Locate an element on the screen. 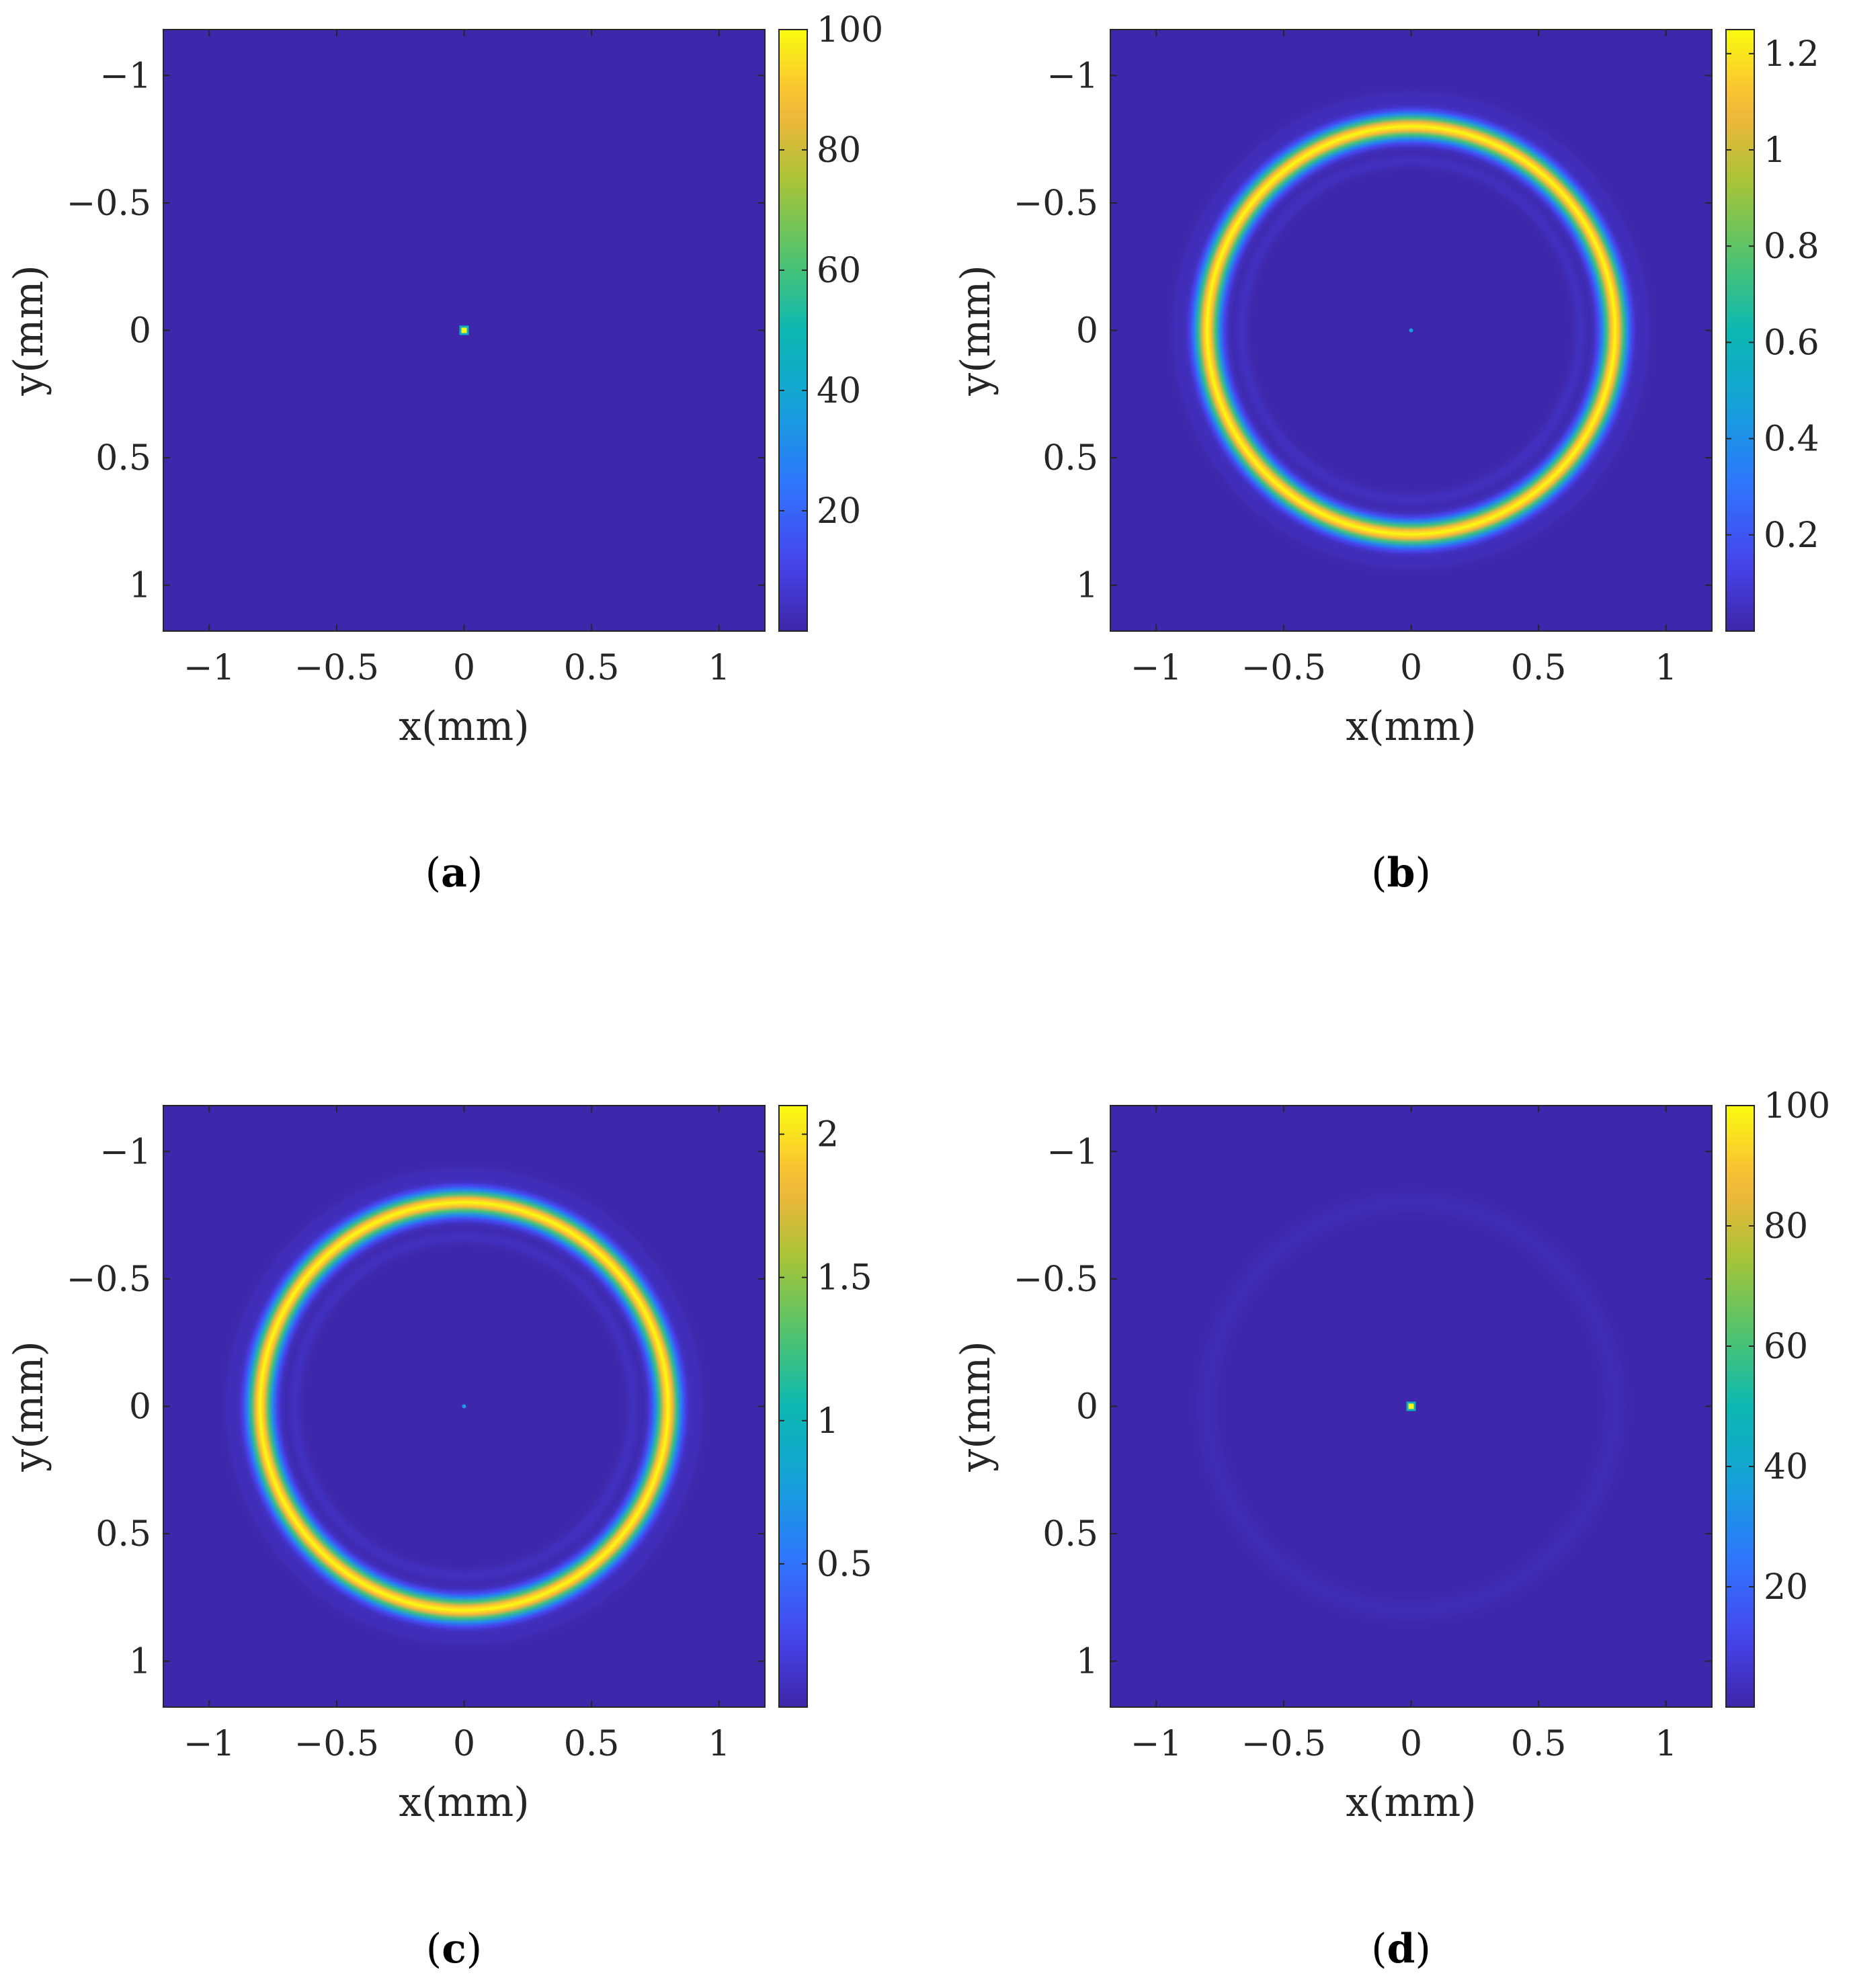  colorbar-tick-label: 2 is located at coordinates (828, 1135).